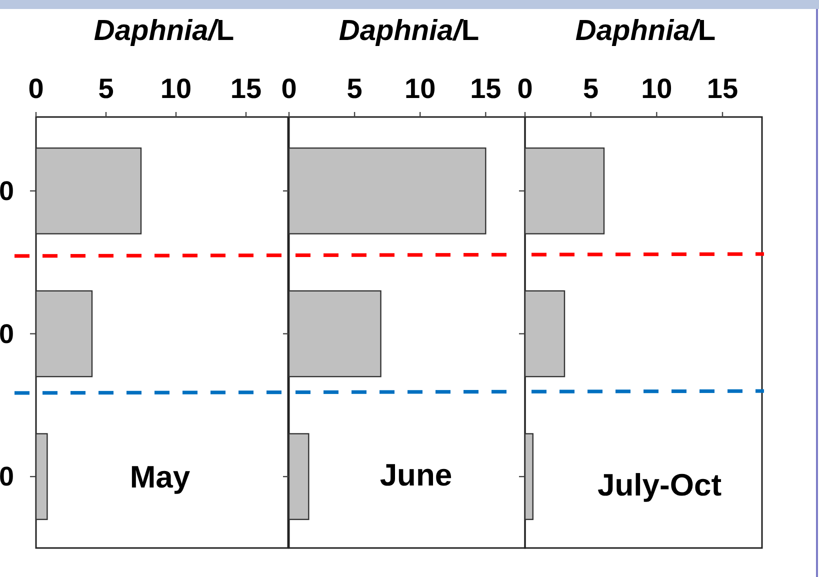 The image size is (819, 577). What do you see at coordinates (160, 477) in the screenshot?
I see `annotation: May` at bounding box center [160, 477].